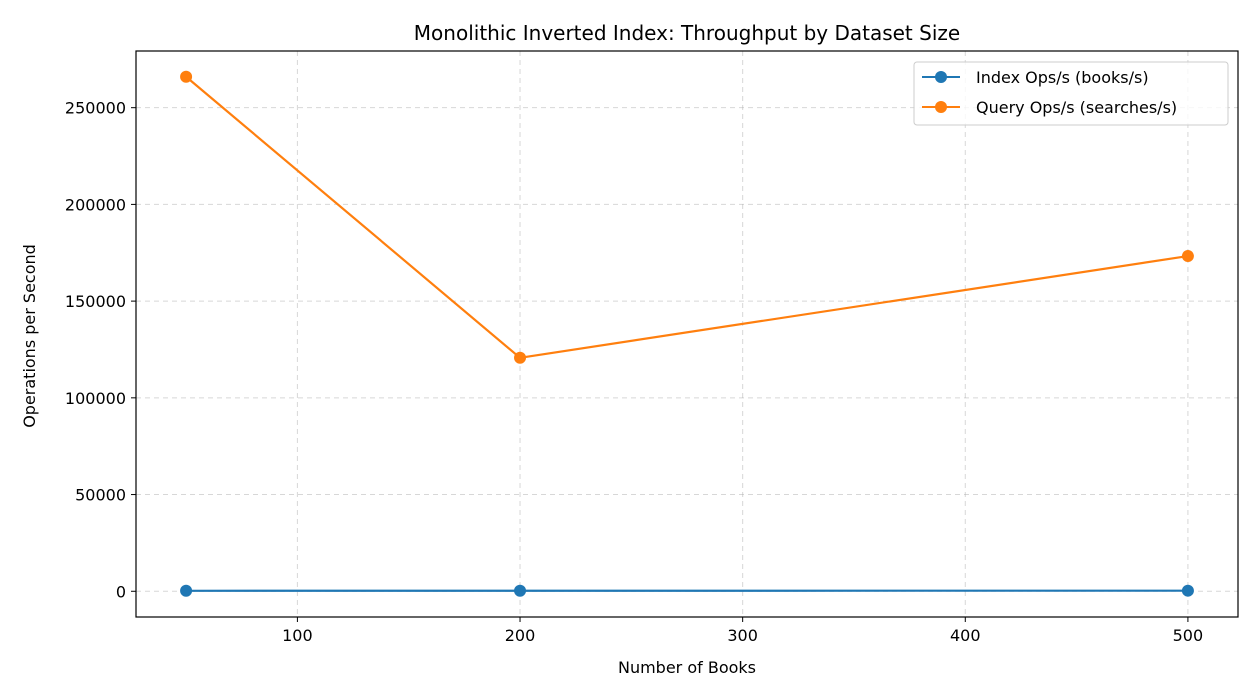  Describe the element at coordinates (1188, 635) in the screenshot. I see `x-tick-label-4: 500` at that location.